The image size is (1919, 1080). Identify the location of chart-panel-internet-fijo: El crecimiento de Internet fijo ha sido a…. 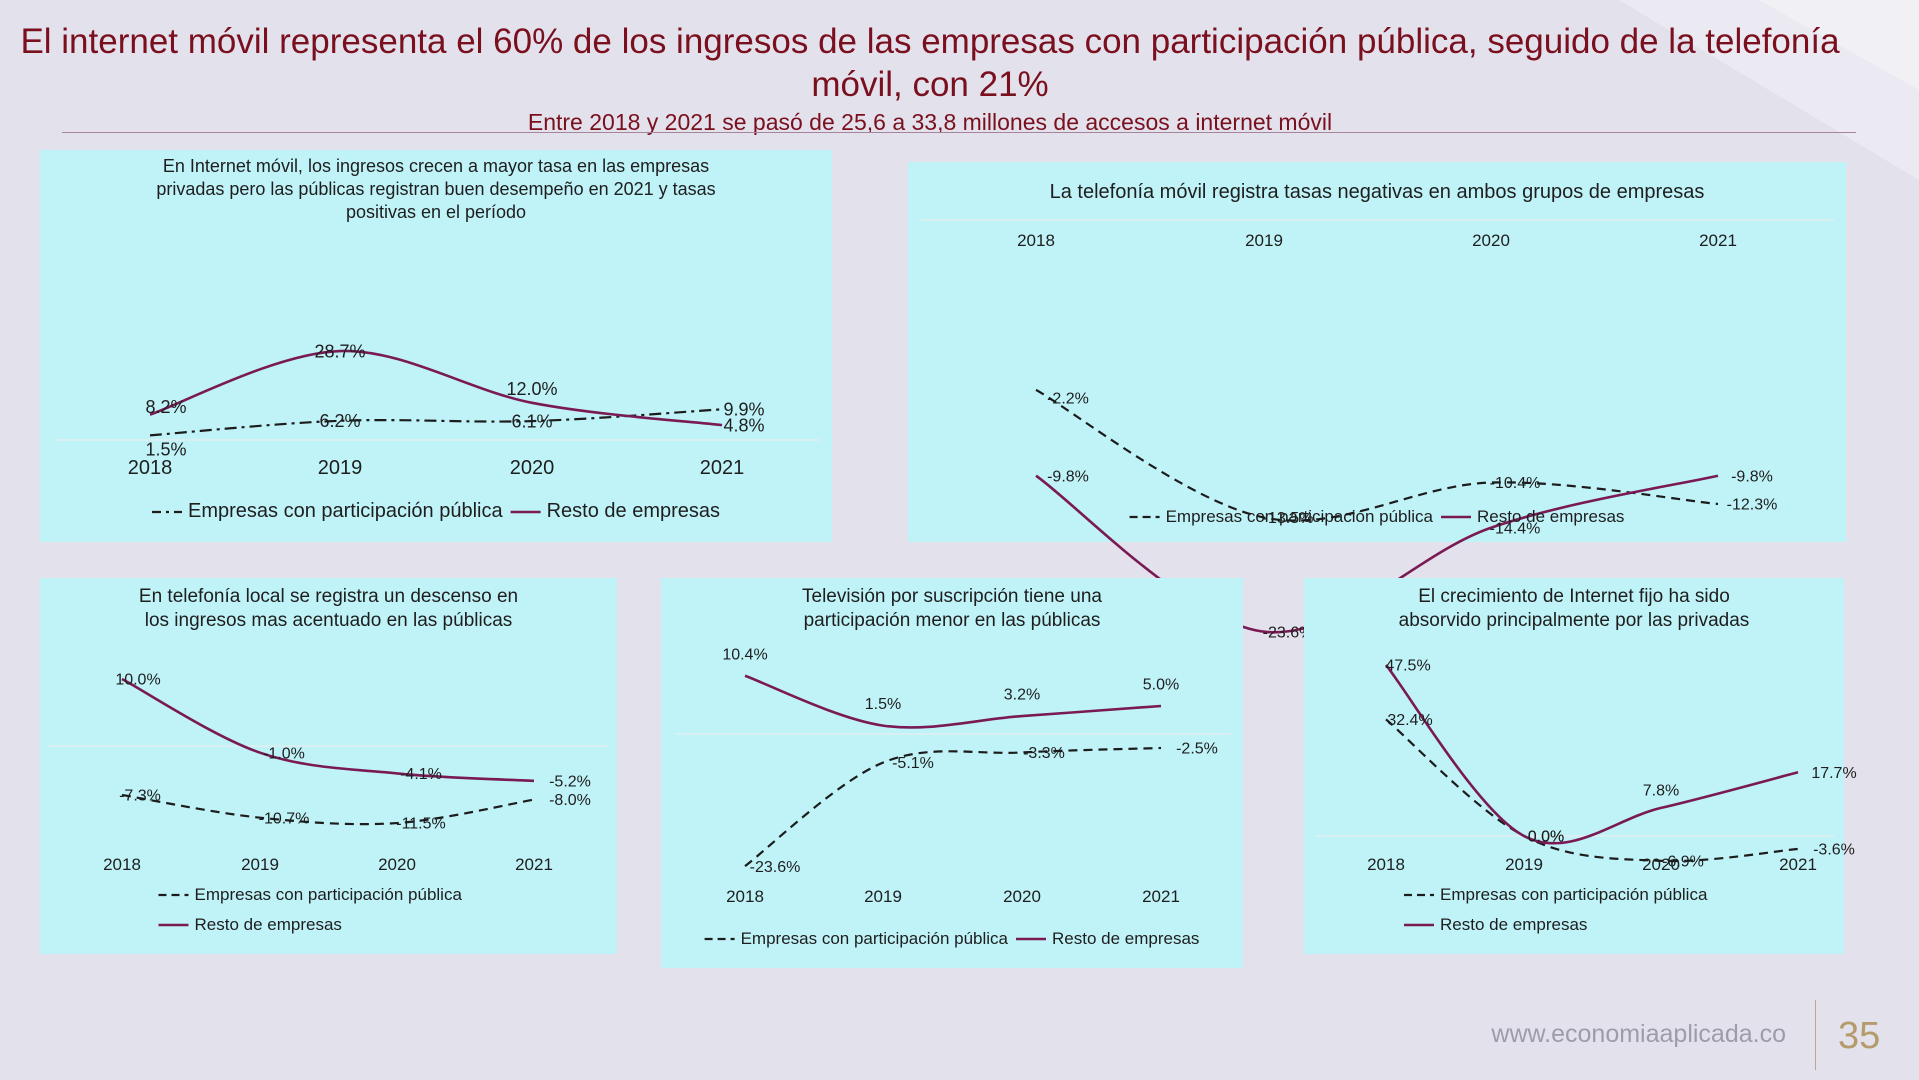
(1580, 766).